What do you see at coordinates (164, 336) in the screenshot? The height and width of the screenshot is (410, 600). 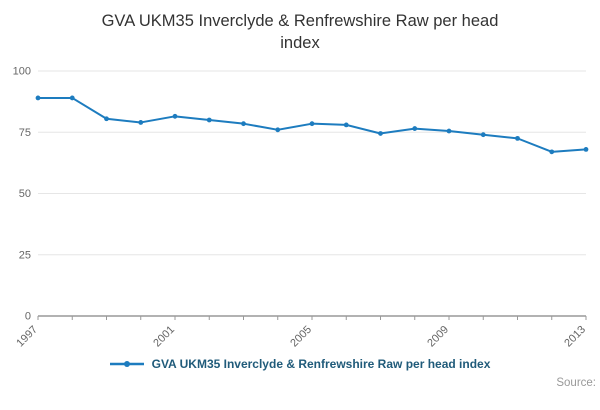 I see `x-tick-label: 2001` at bounding box center [164, 336].